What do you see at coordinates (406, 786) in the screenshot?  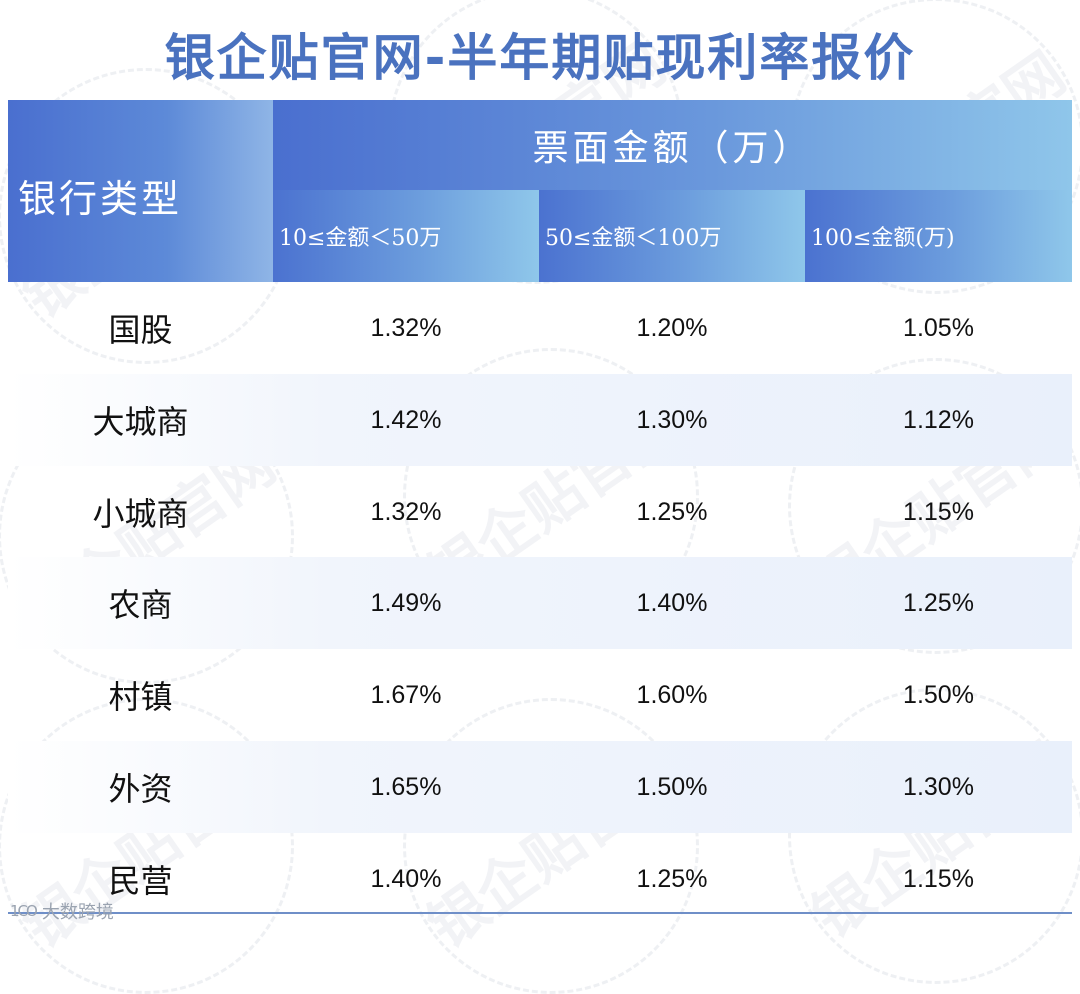 I see `rate-cell: 1.65%` at bounding box center [406, 786].